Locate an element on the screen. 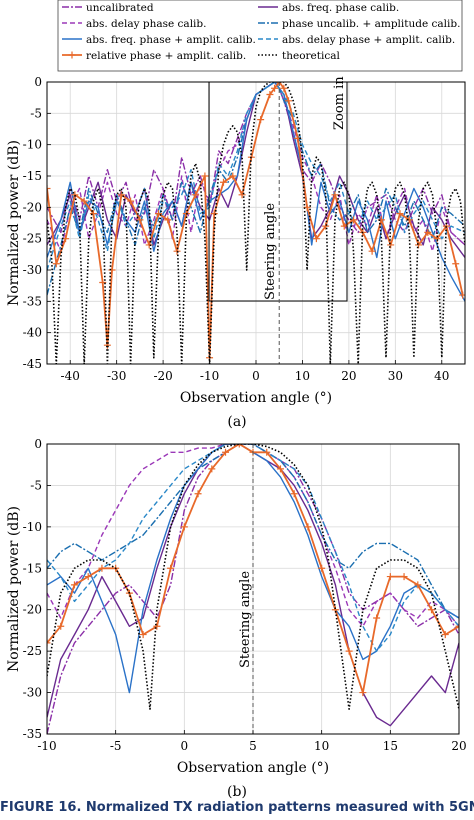  chart-a-ytick-label: -30 is located at coordinates (32, 270).